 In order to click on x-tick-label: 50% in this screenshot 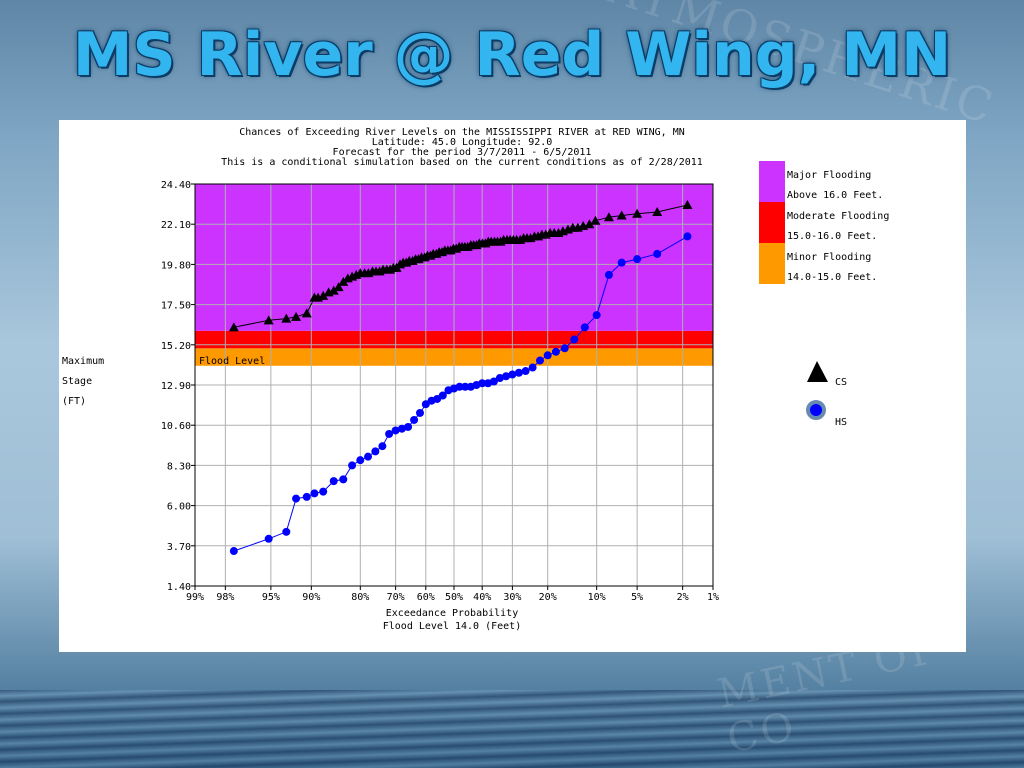, I will do `click(454, 597)`.